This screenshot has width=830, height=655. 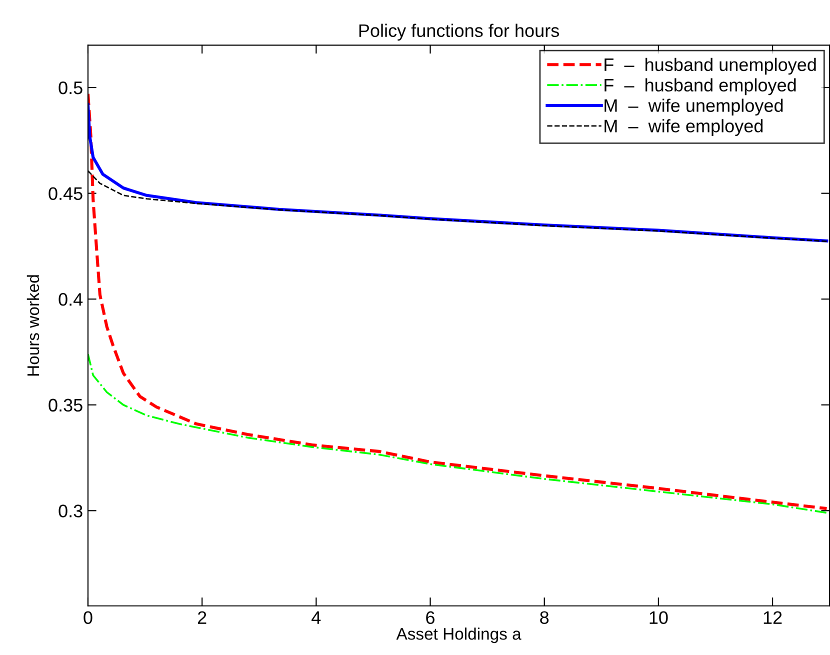 I want to click on x-tick-label: 10, so click(x=659, y=617).